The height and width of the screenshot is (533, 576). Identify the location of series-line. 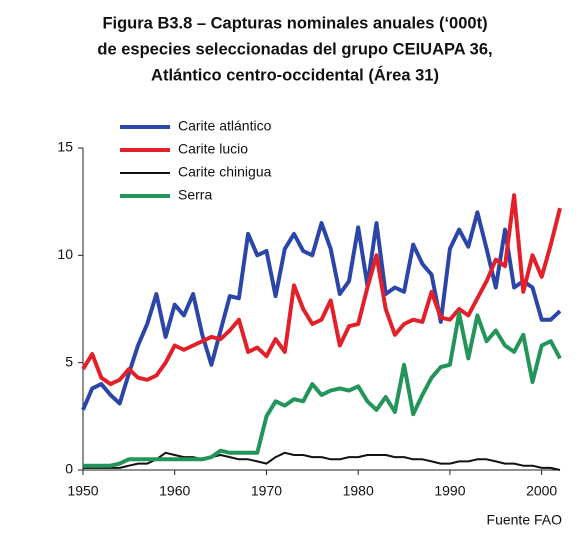
(322, 461).